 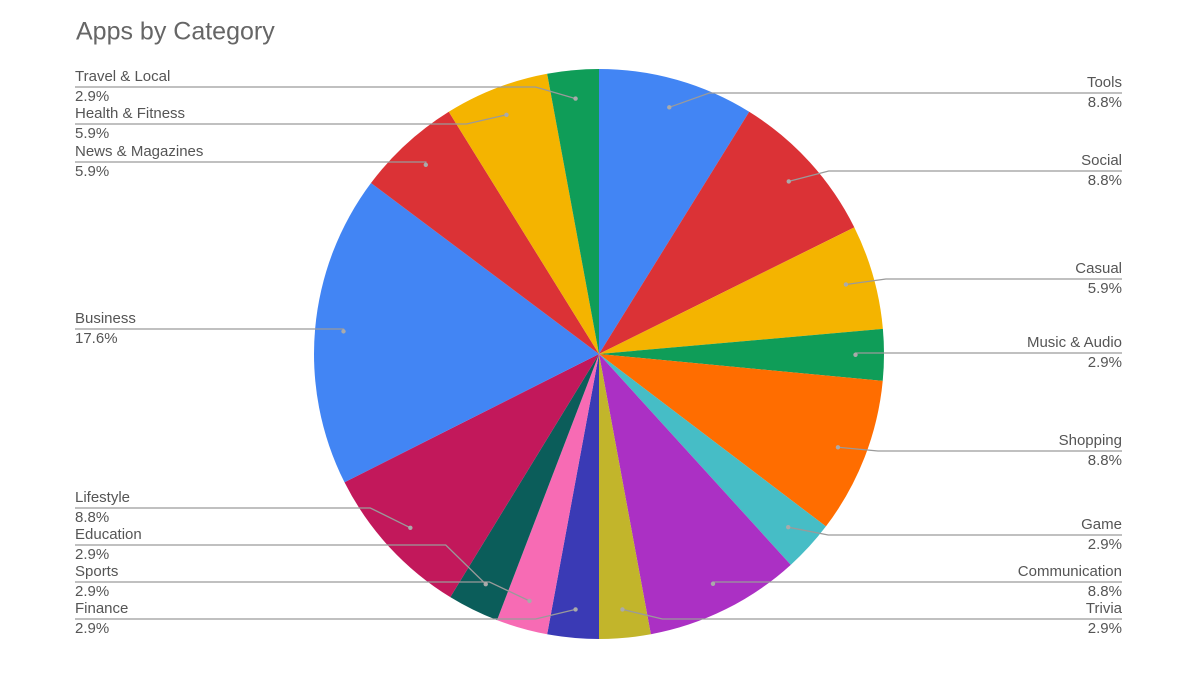 What do you see at coordinates (122, 76) in the screenshot?
I see `slice-label: Travel & Local` at bounding box center [122, 76].